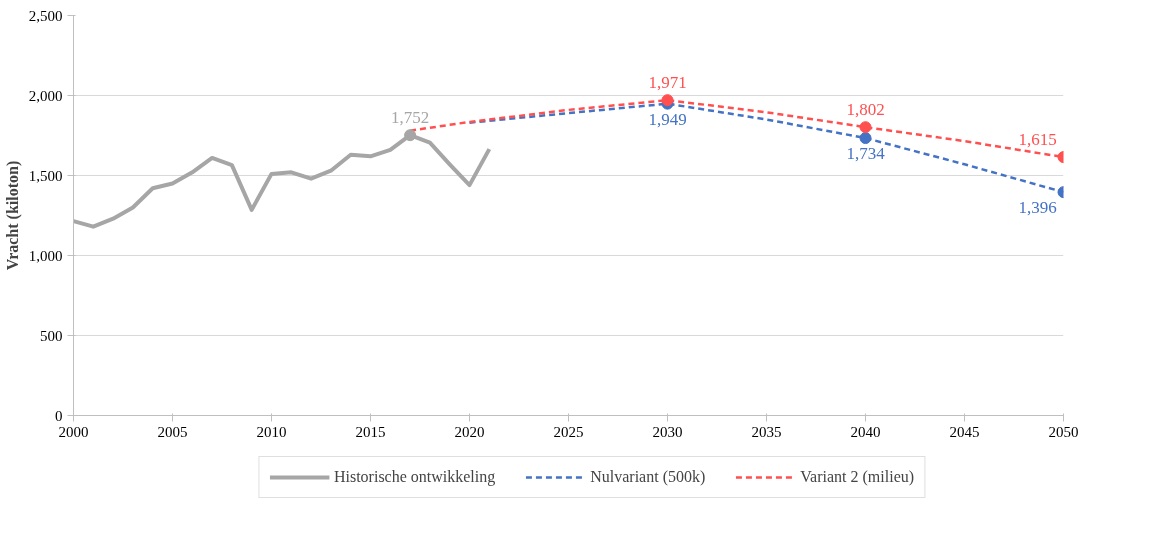 Image resolution: width=1162 pixels, height=548 pixels. I want to click on x-tick-label: 2025, so click(568, 431).